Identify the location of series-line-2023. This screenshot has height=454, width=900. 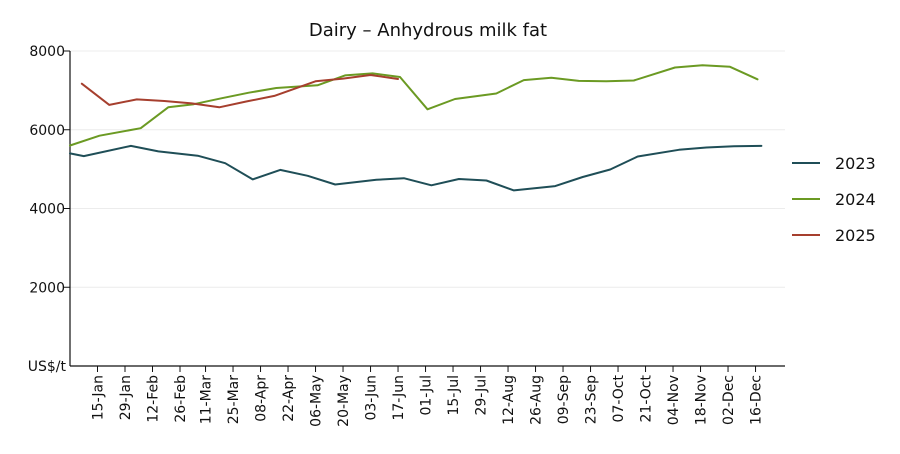
(416, 168).